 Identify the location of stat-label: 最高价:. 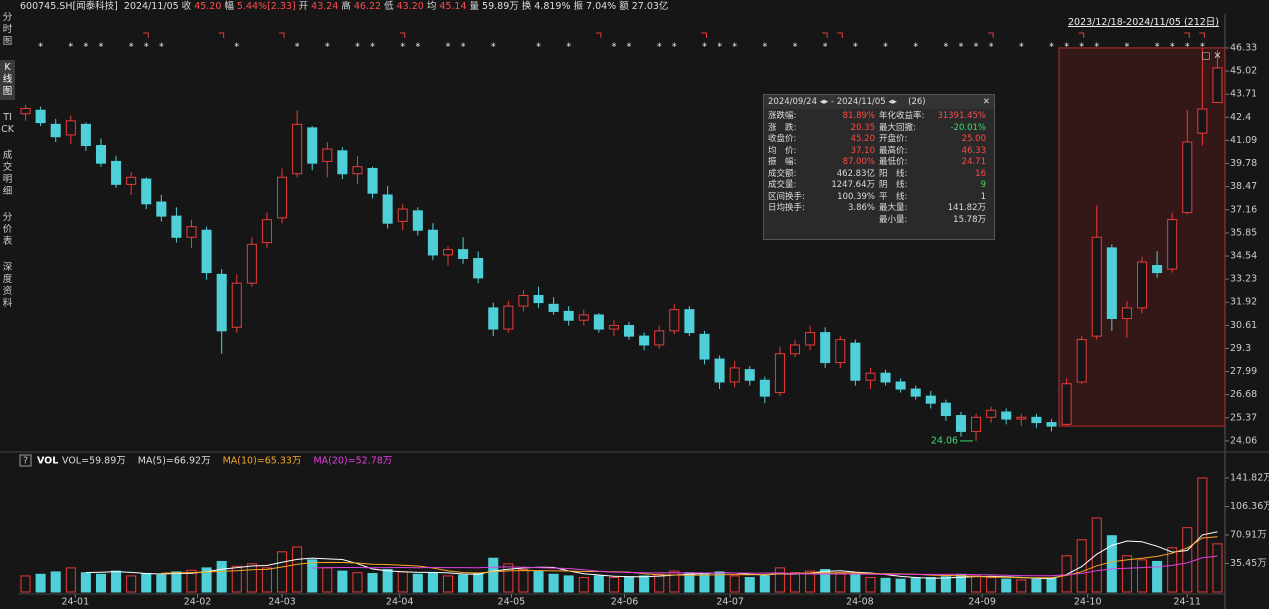
(893, 150).